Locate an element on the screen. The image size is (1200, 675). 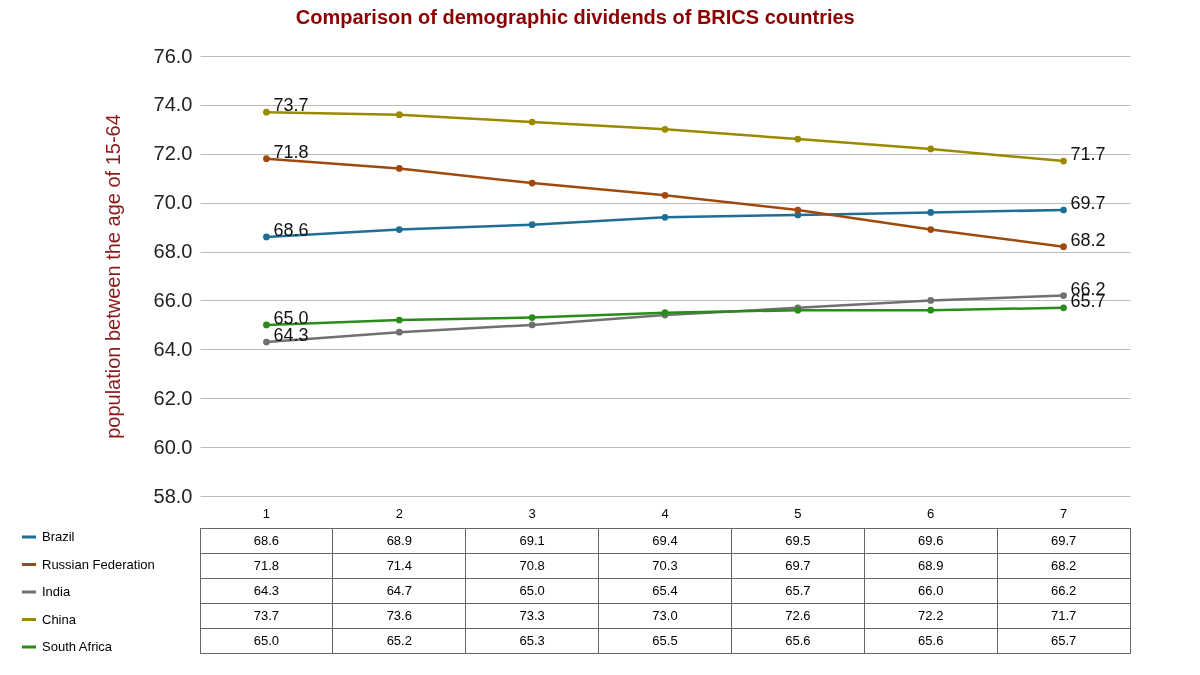
data-label: 71.8 is located at coordinates (266, 565).